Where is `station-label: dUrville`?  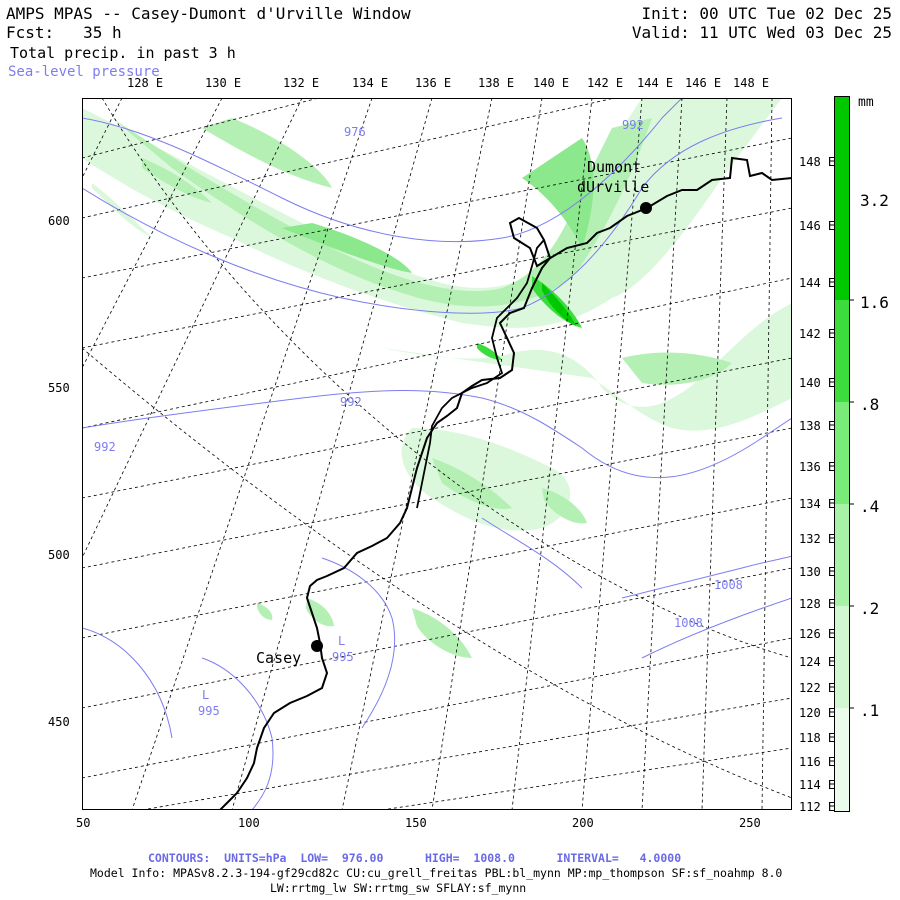
station-label: dUrville is located at coordinates (613, 187).